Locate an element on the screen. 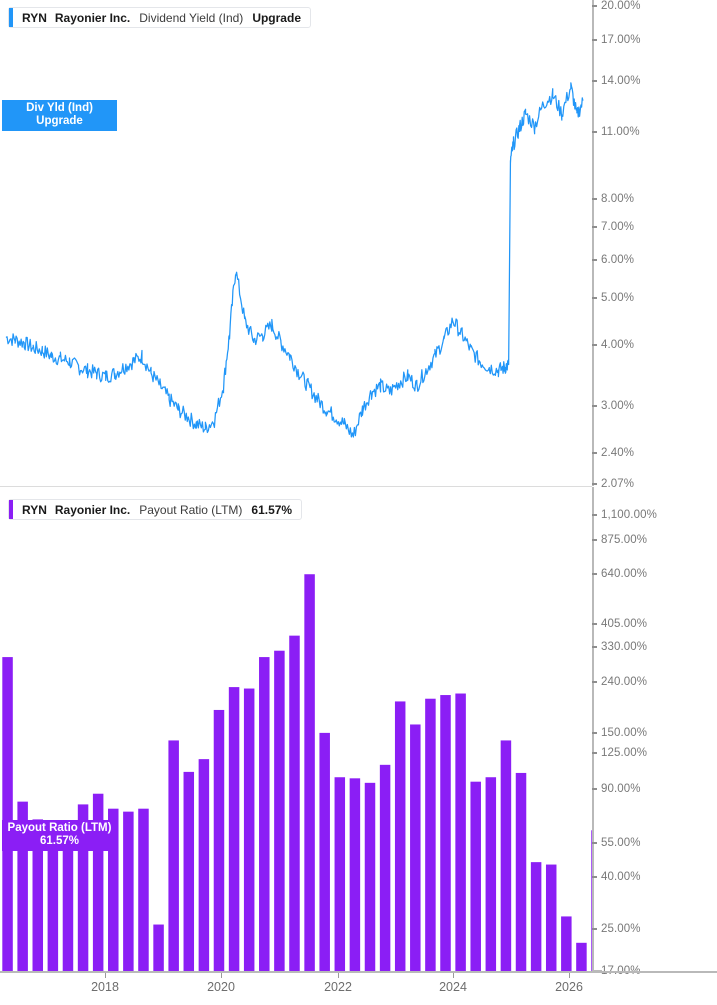 This screenshot has width=717, height=1005. y-axis-tick: 2.07% is located at coordinates (613, 484).